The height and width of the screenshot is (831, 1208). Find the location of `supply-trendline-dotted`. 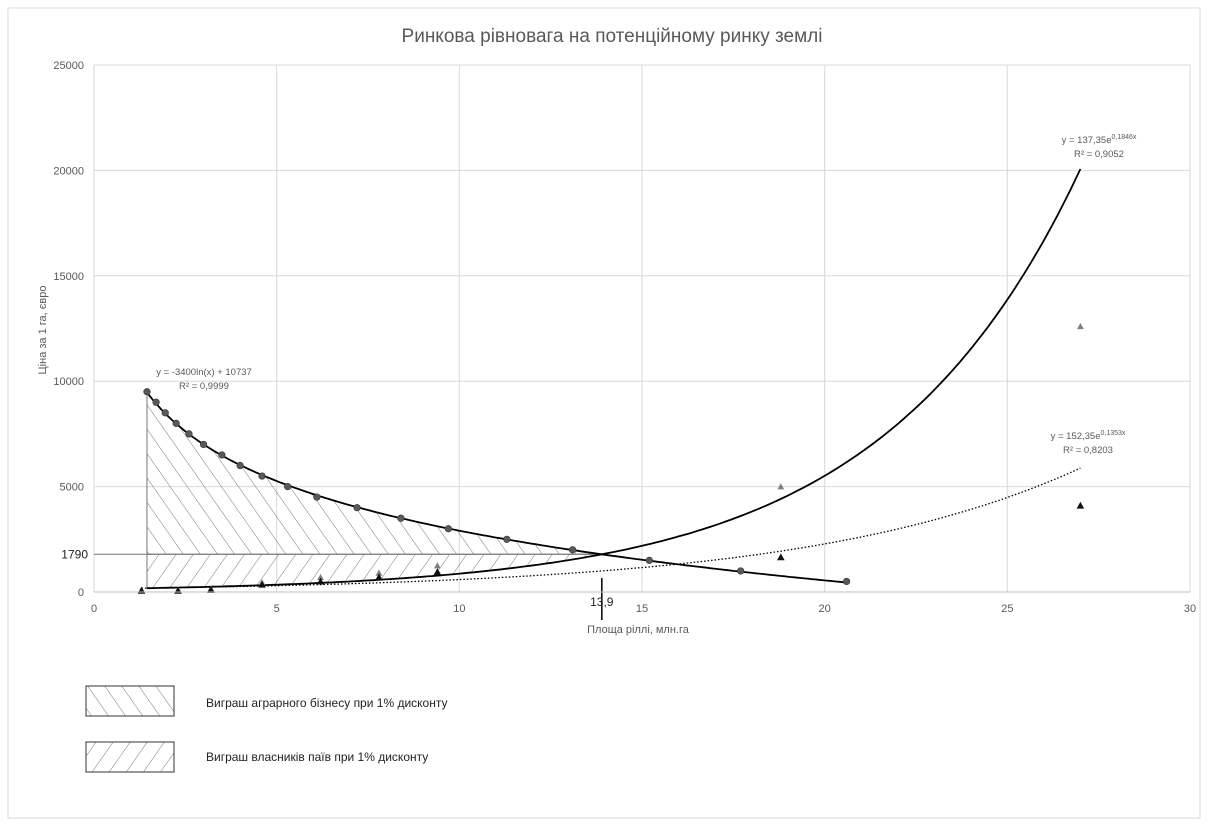

supply-trendline-dotted is located at coordinates (611, 528).